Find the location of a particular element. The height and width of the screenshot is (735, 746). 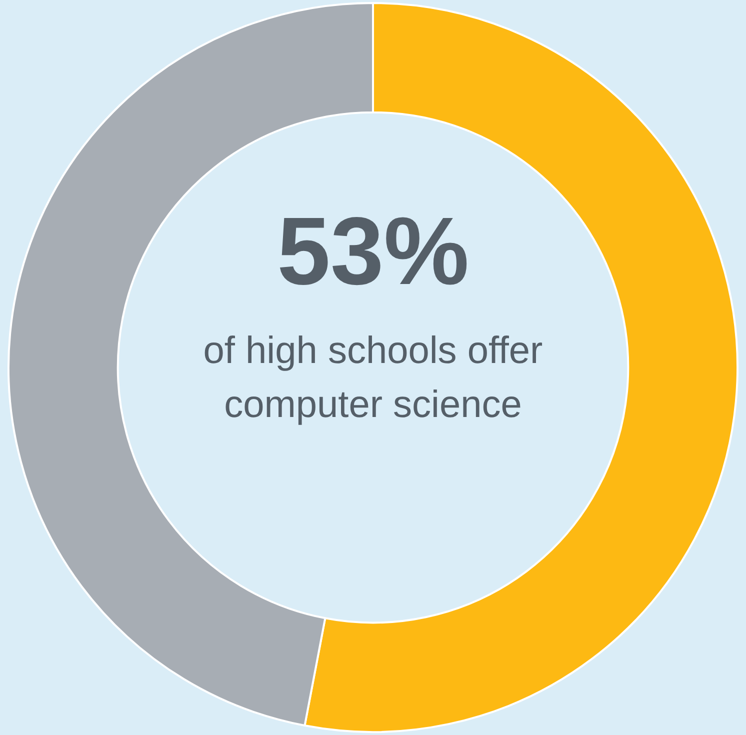

text: 53% is located at coordinates (373, 251).